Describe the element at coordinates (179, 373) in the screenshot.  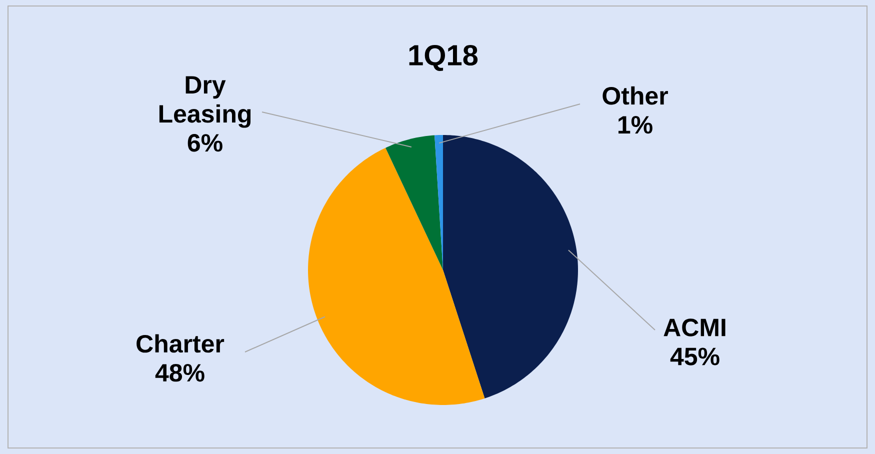
I see `data-label: 48%` at that location.